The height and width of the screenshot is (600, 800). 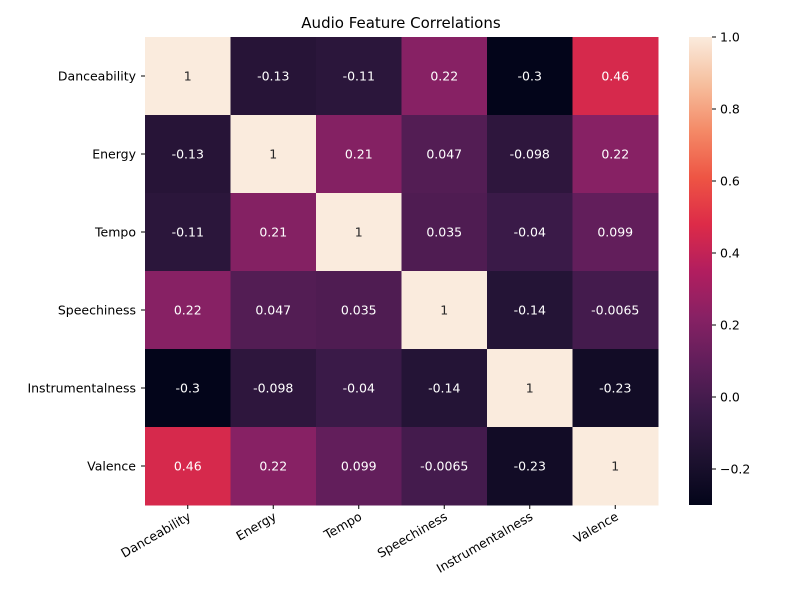 I want to click on y-tick-label: Tempo, so click(x=115, y=232).